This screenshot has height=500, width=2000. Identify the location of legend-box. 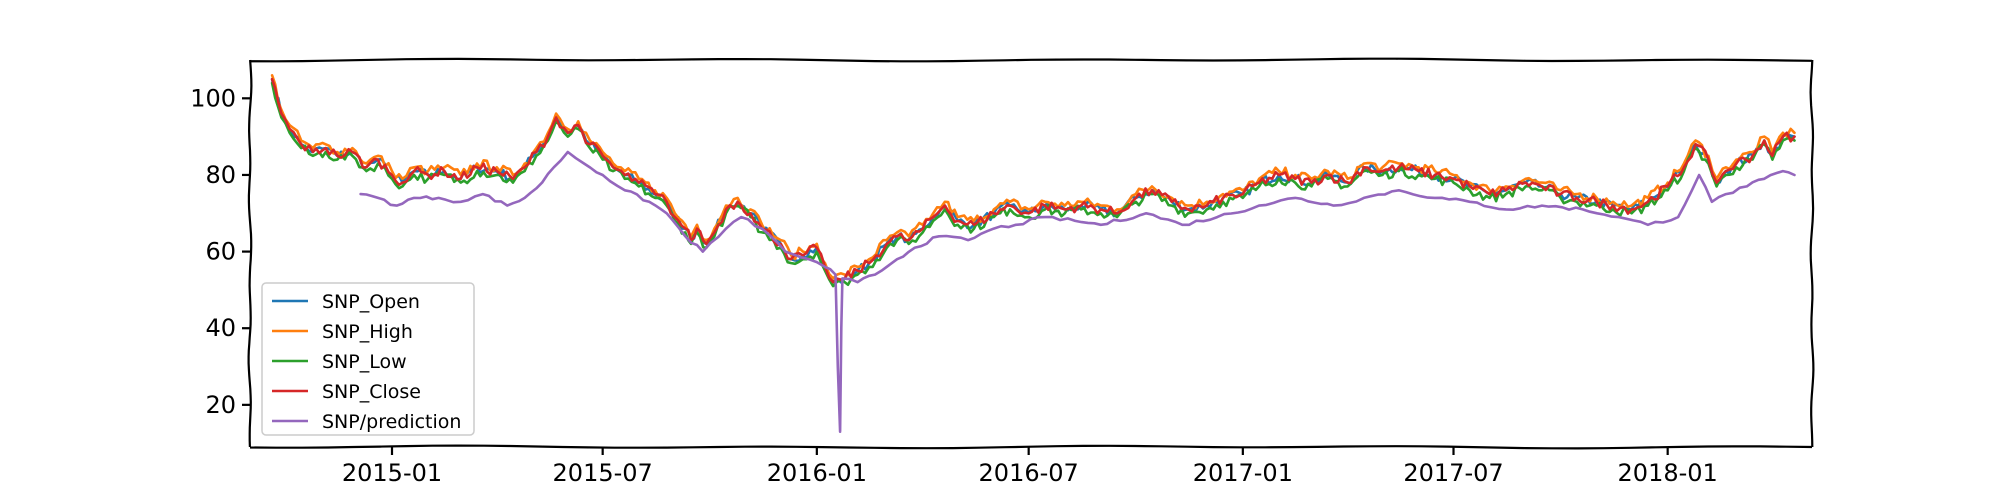
(368, 359).